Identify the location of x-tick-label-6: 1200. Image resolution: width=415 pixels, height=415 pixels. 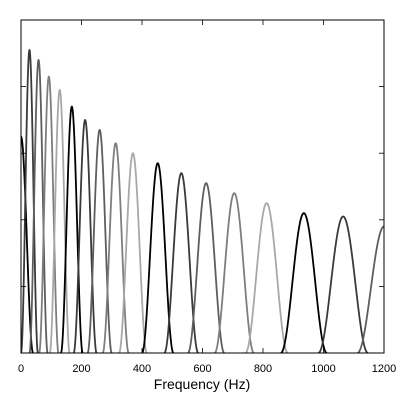
(384, 369).